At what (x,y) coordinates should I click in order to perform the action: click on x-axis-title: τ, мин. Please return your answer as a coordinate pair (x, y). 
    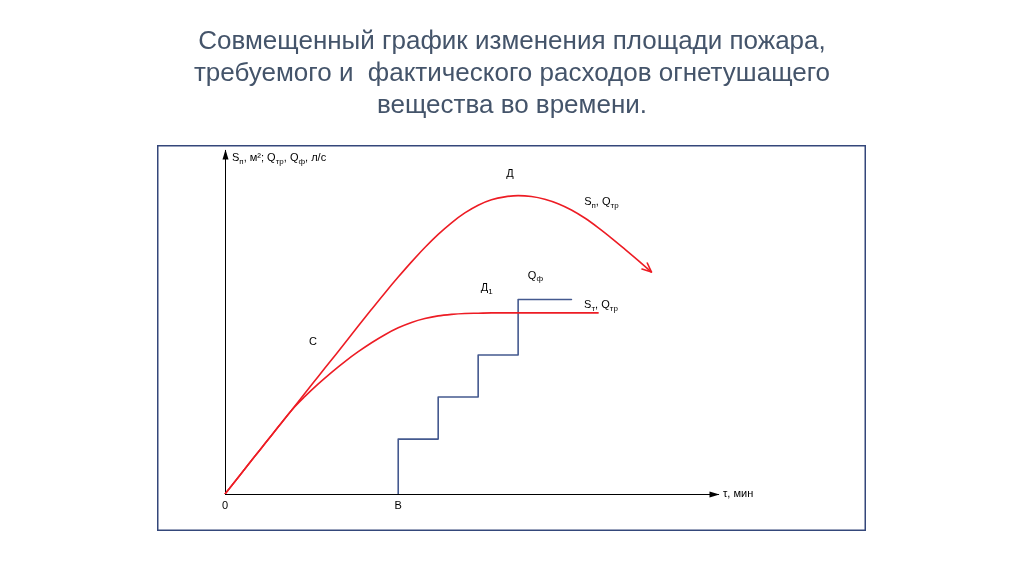
    Looking at the image, I should click on (738, 493).